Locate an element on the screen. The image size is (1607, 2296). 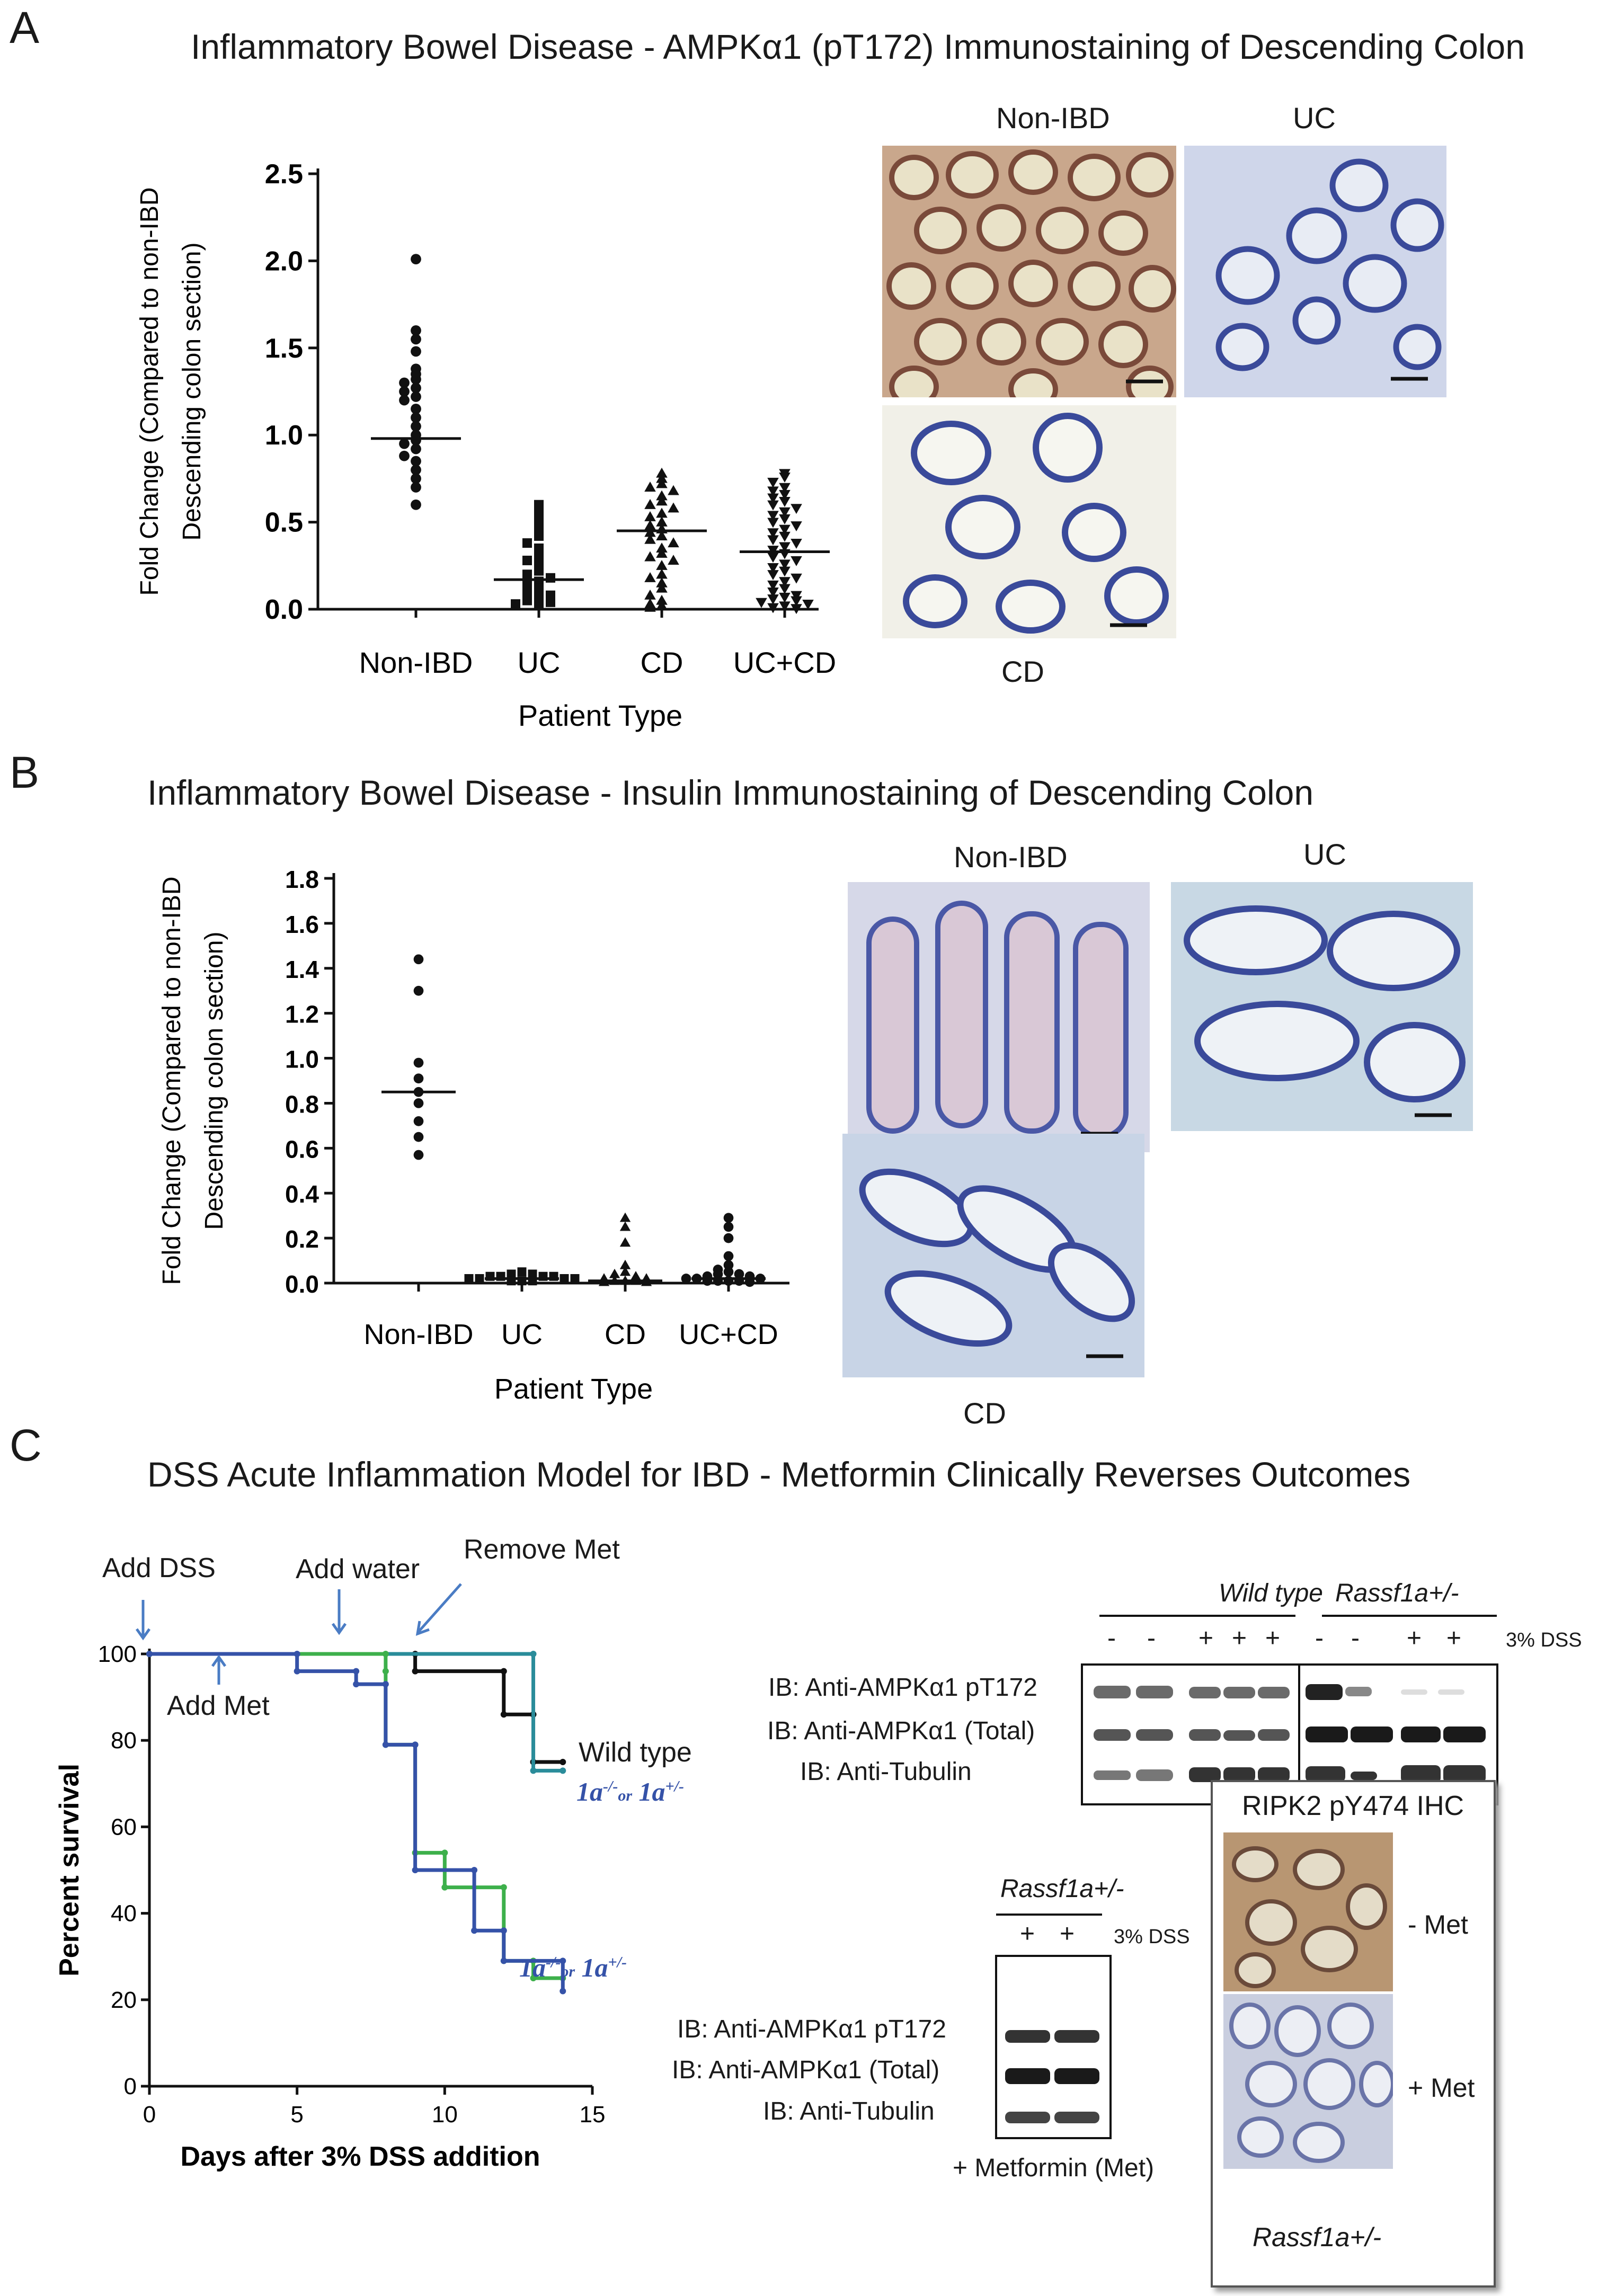
legend-knockout-bottom-prefix: 1a is located at coordinates (532, 1967).